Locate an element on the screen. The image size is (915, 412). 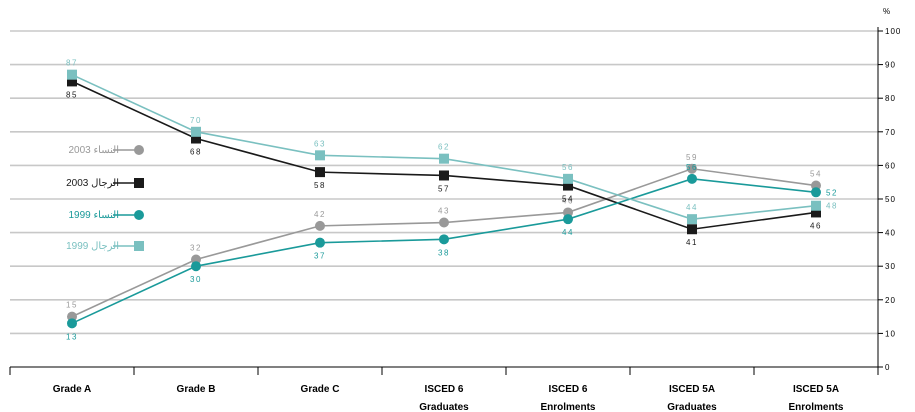
data-label: 32 is located at coordinates (196, 247).